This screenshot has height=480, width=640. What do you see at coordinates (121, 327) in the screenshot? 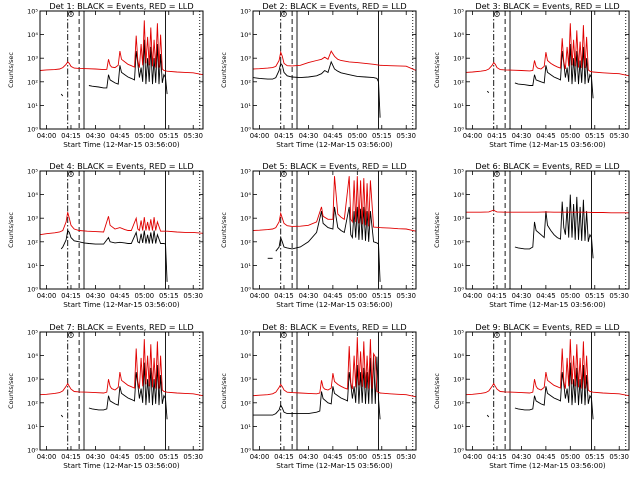
I see `panel-title: Det 7: BLACK = Events, RED = LLD` at bounding box center [121, 327].